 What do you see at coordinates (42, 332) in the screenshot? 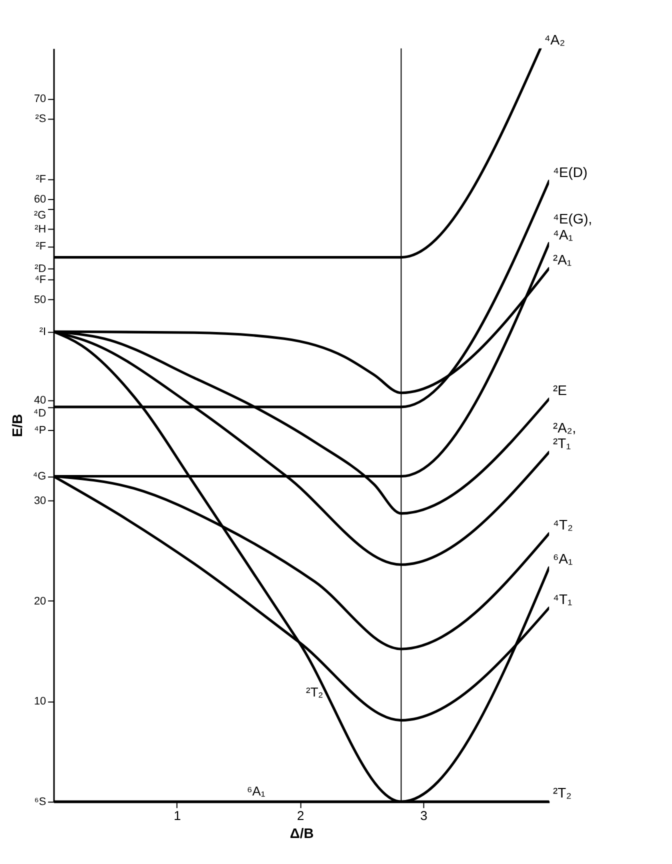
I see `y-tick-label: ²I` at bounding box center [42, 332].